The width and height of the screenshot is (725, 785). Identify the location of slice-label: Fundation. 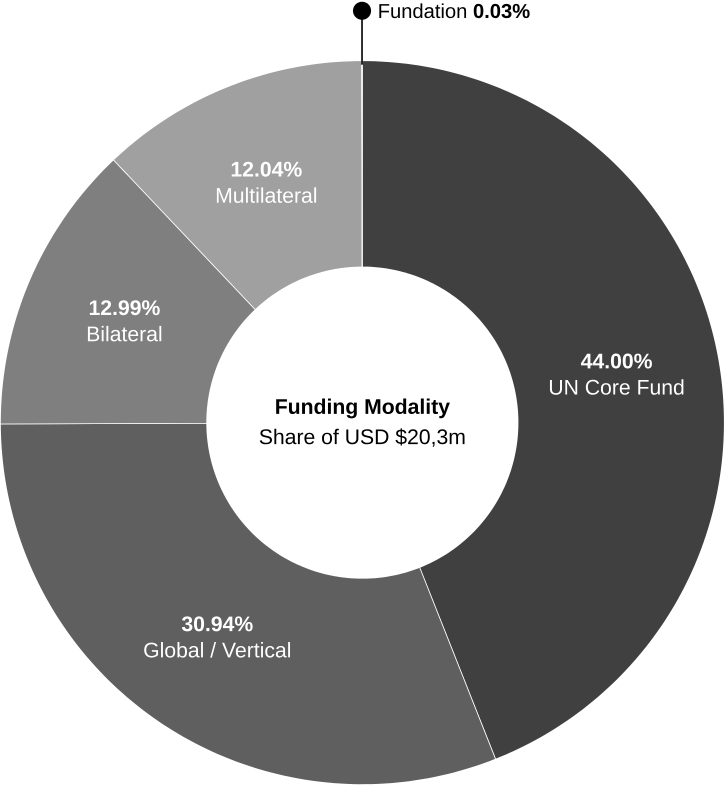
(422, 10).